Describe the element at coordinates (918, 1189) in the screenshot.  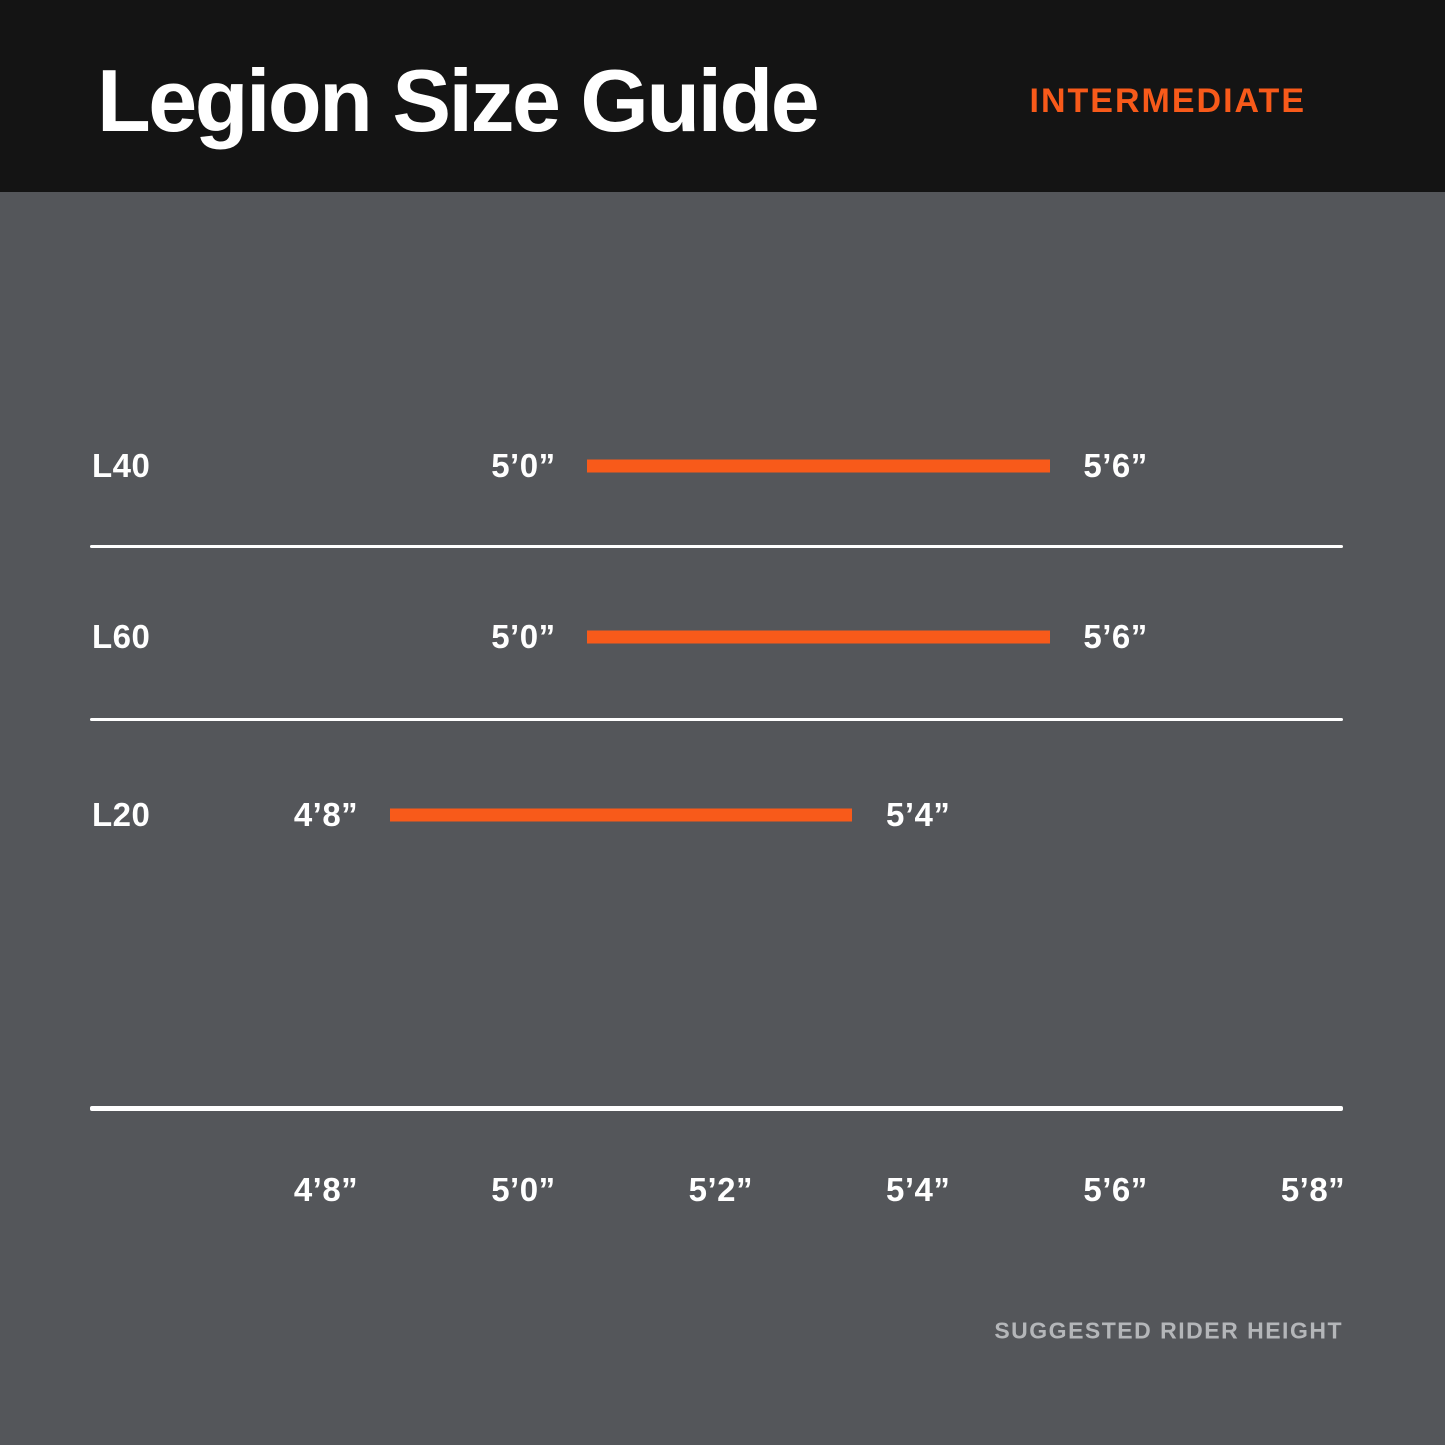
I see `x-axis-tick-label: 5’4”` at that location.